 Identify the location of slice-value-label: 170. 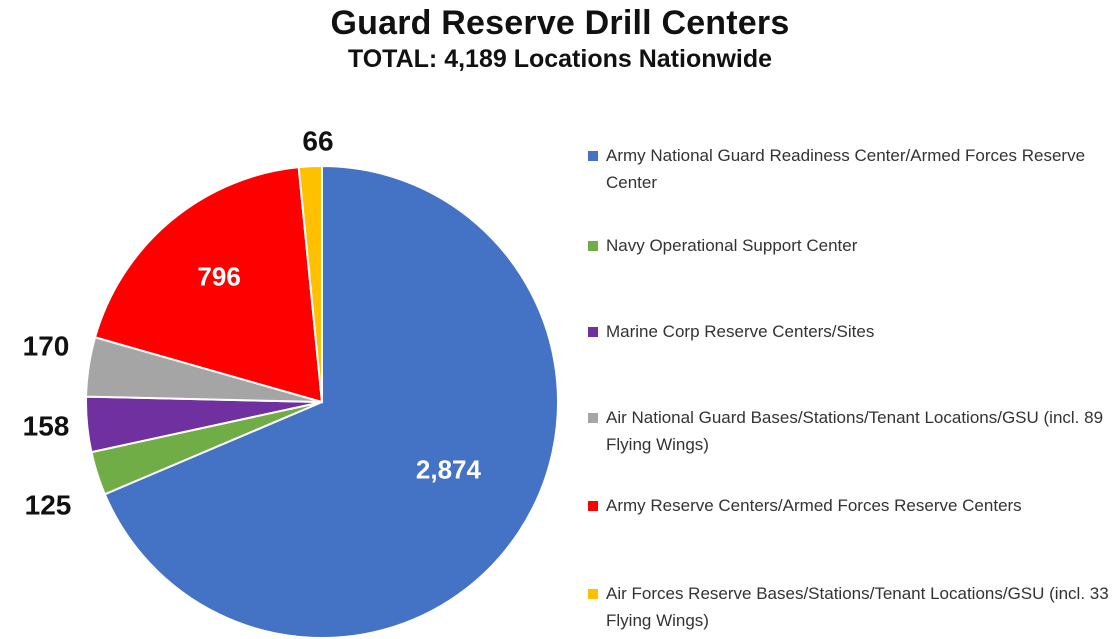
(46, 345).